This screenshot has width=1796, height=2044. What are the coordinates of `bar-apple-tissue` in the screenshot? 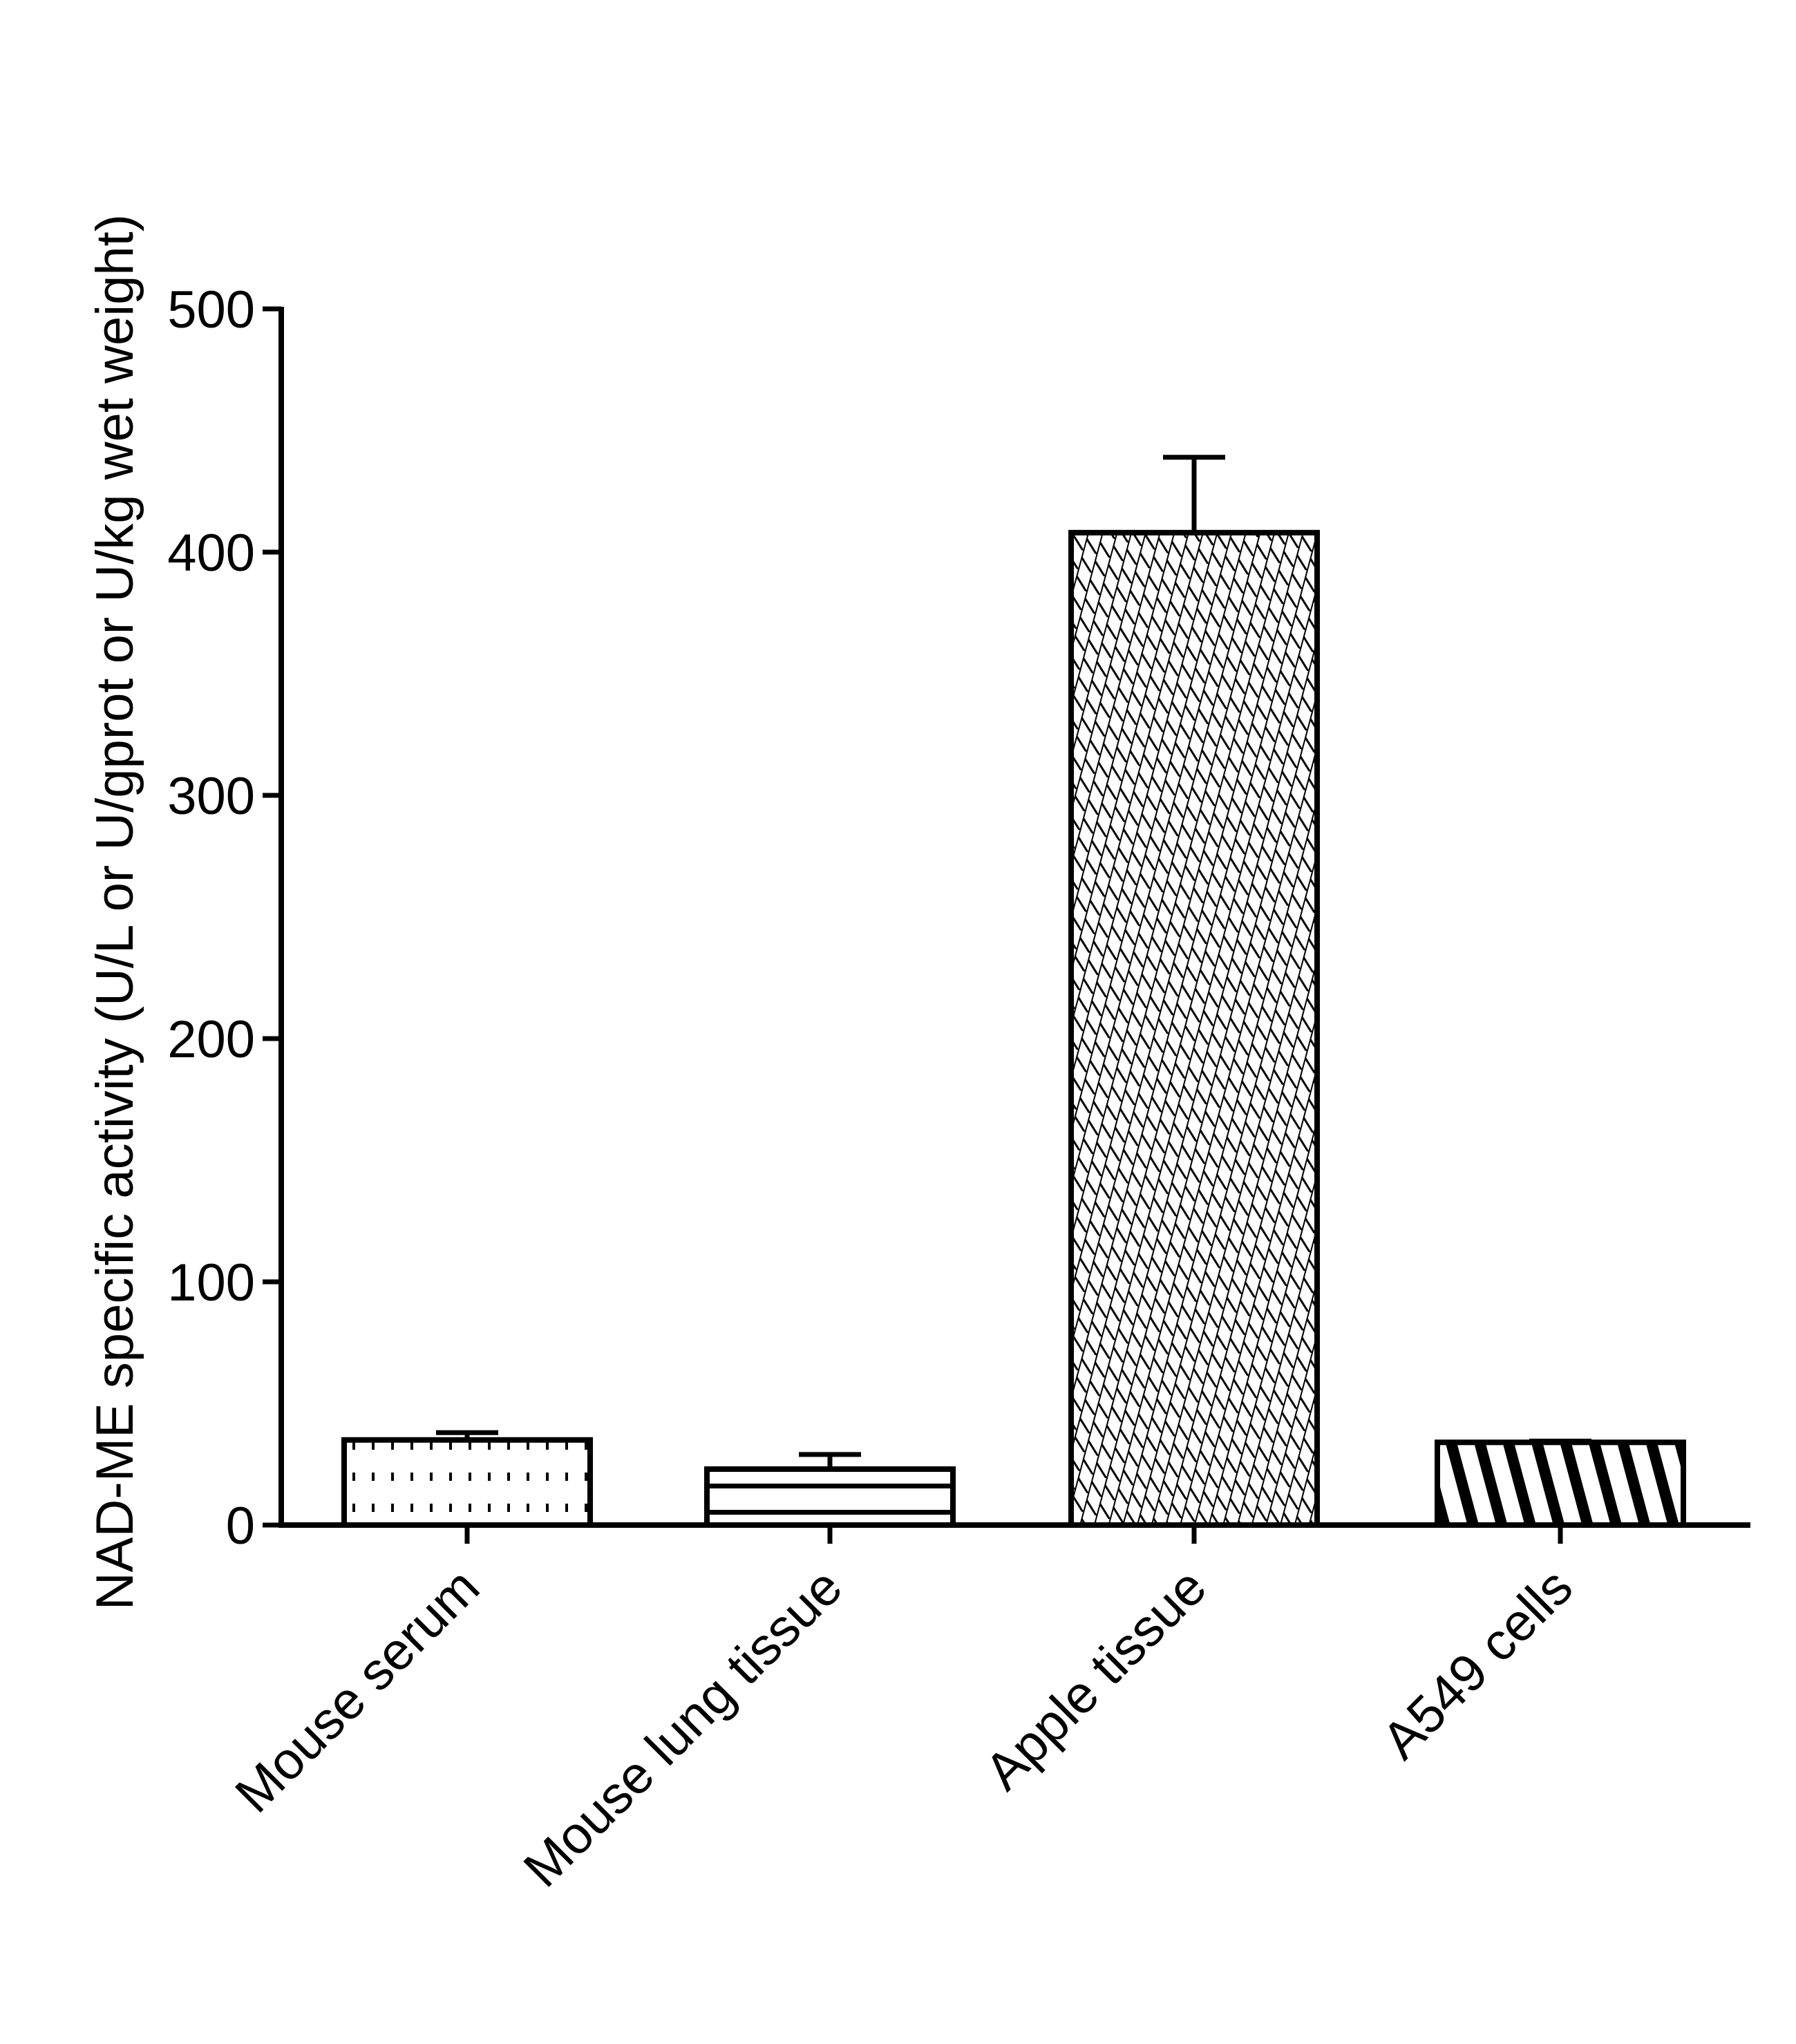 It's located at (1194, 1029).